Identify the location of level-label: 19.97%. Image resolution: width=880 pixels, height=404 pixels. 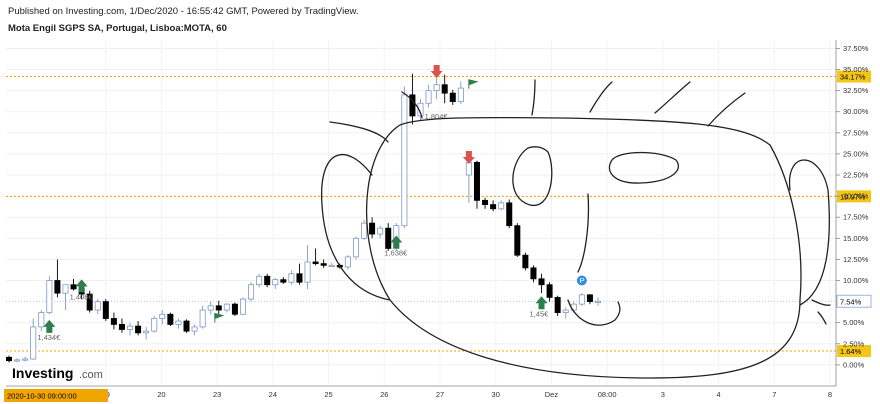
(853, 196).